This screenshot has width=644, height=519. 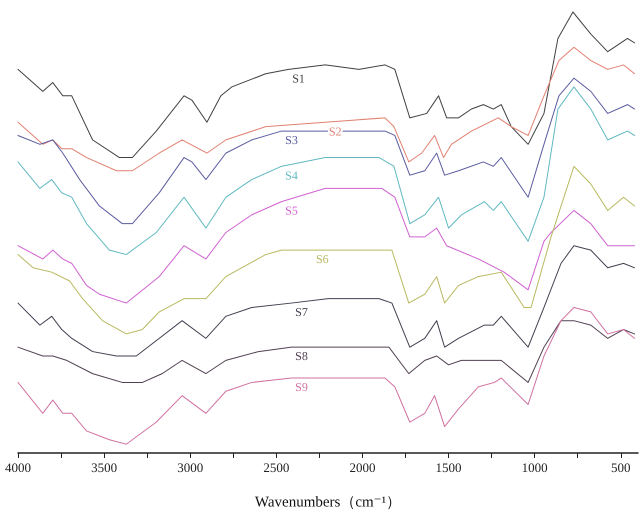 I want to click on series-label: S4, so click(x=291, y=175).